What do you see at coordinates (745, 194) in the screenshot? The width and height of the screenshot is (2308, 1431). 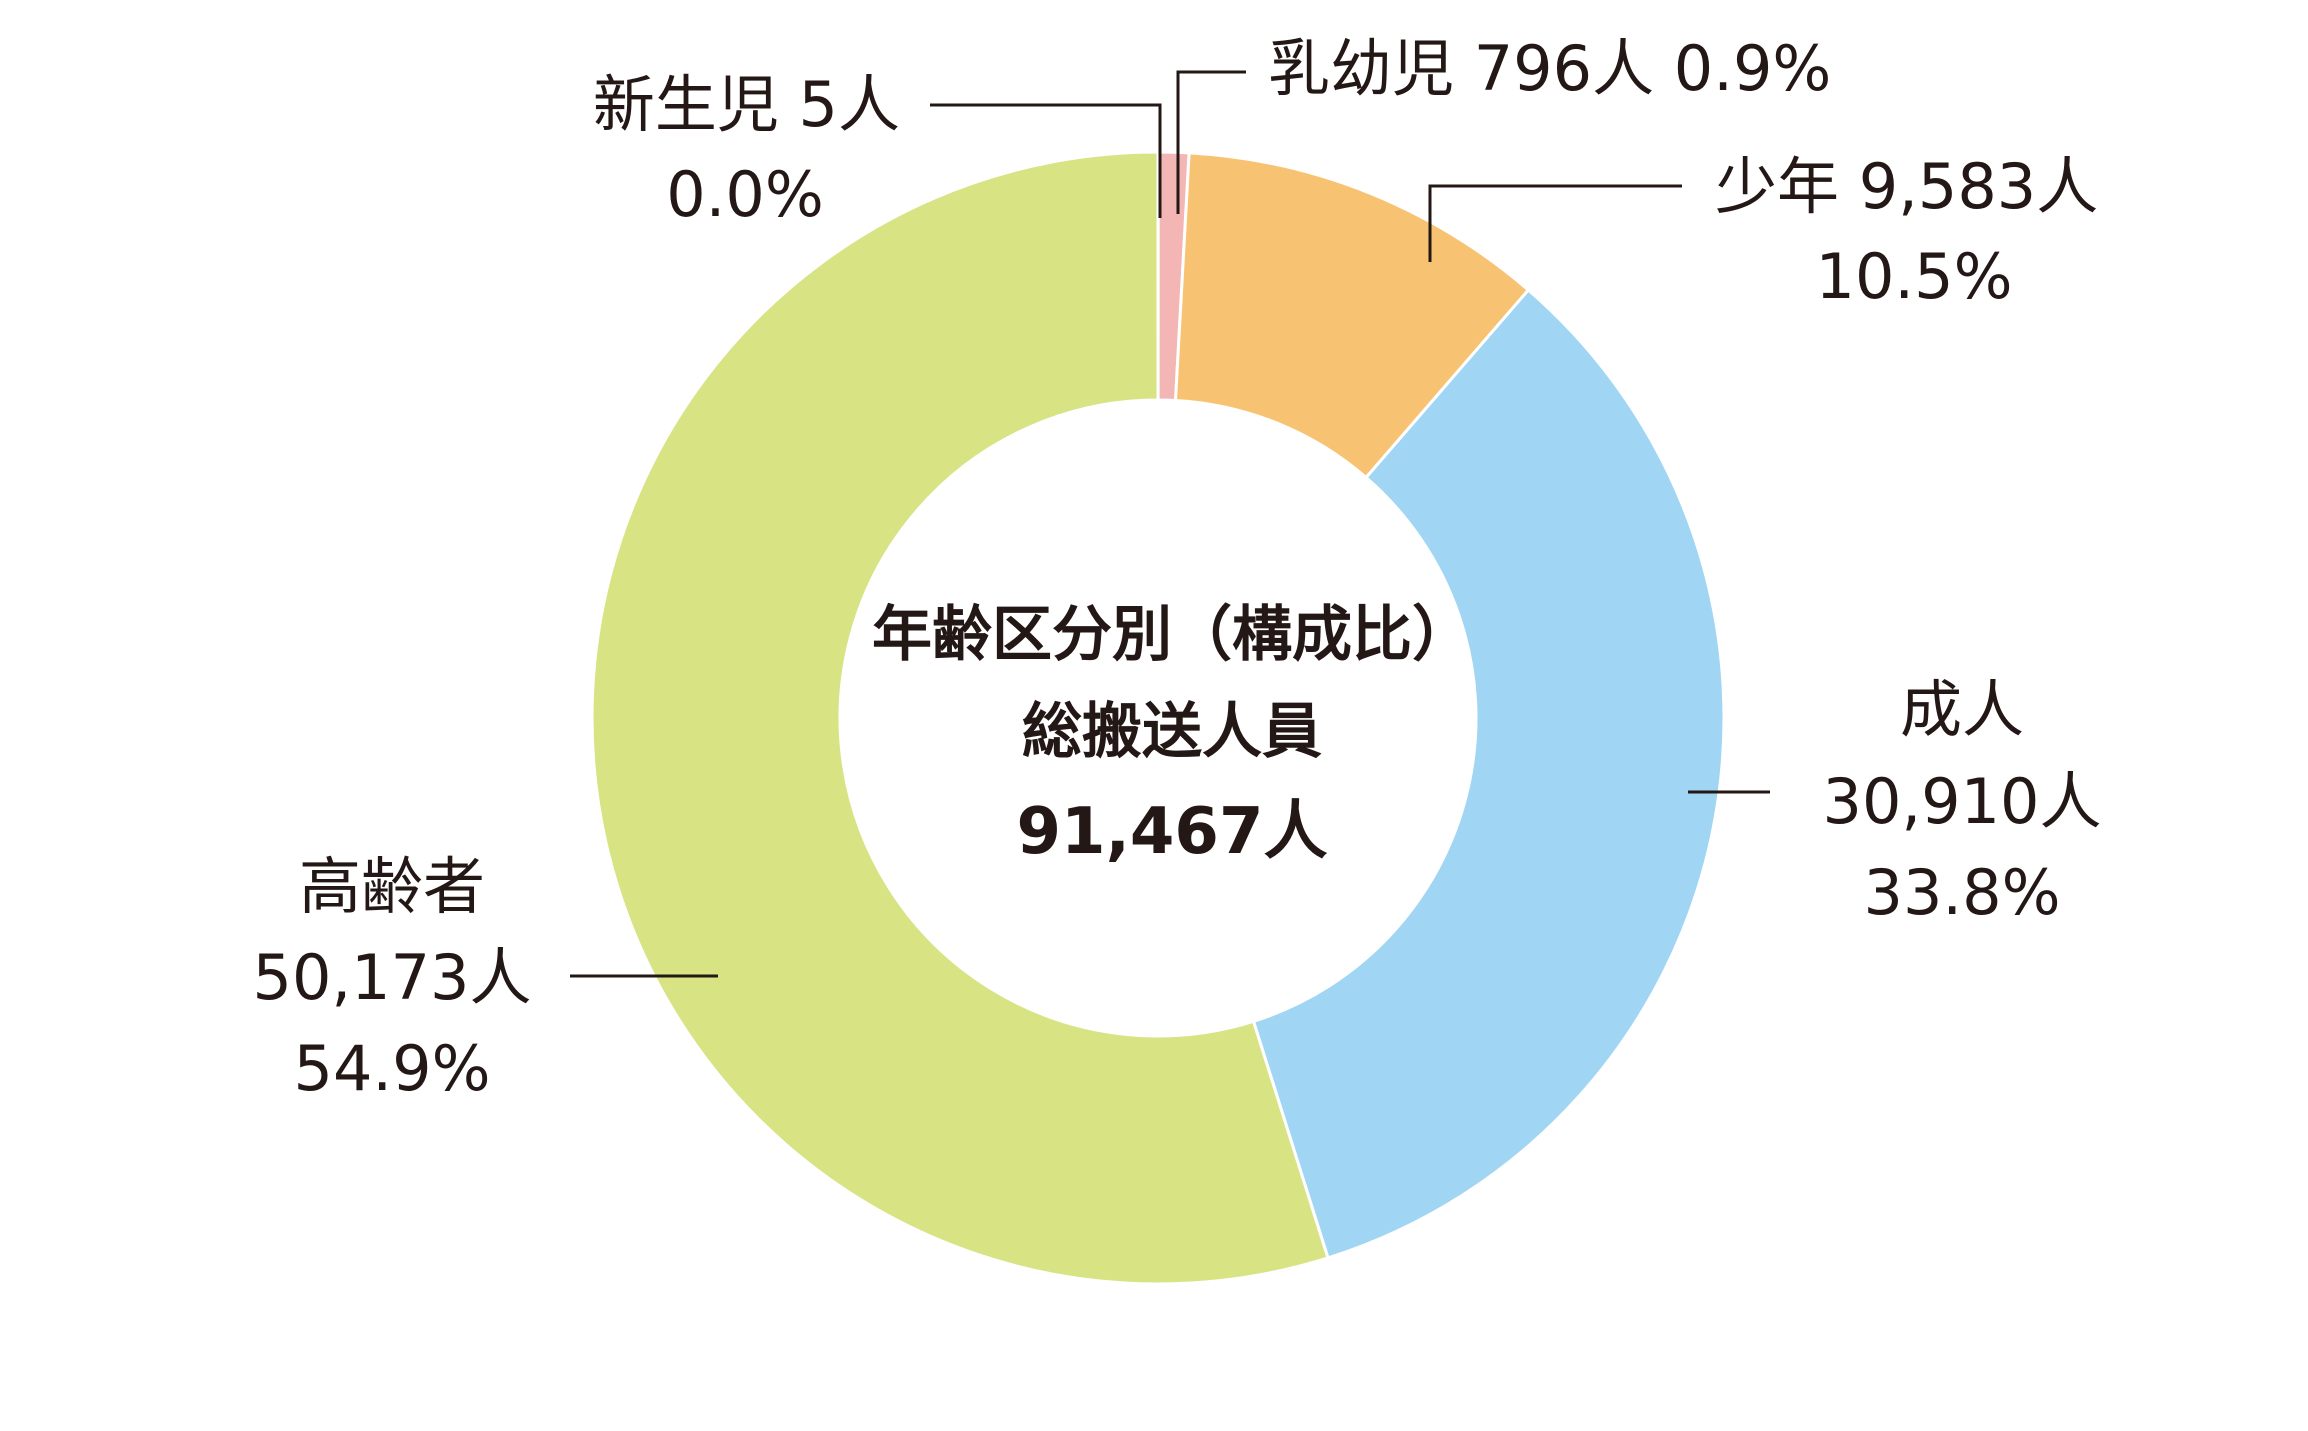 I see `slice-percent-newborn: 0.0%` at bounding box center [745, 194].